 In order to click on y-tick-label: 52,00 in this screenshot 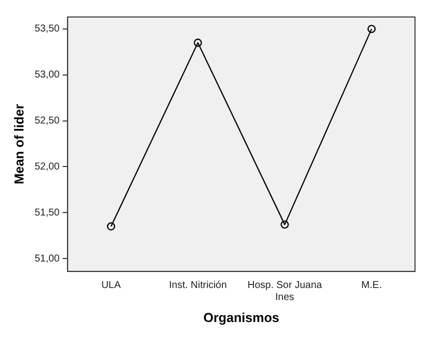, I will do `click(47, 166)`.